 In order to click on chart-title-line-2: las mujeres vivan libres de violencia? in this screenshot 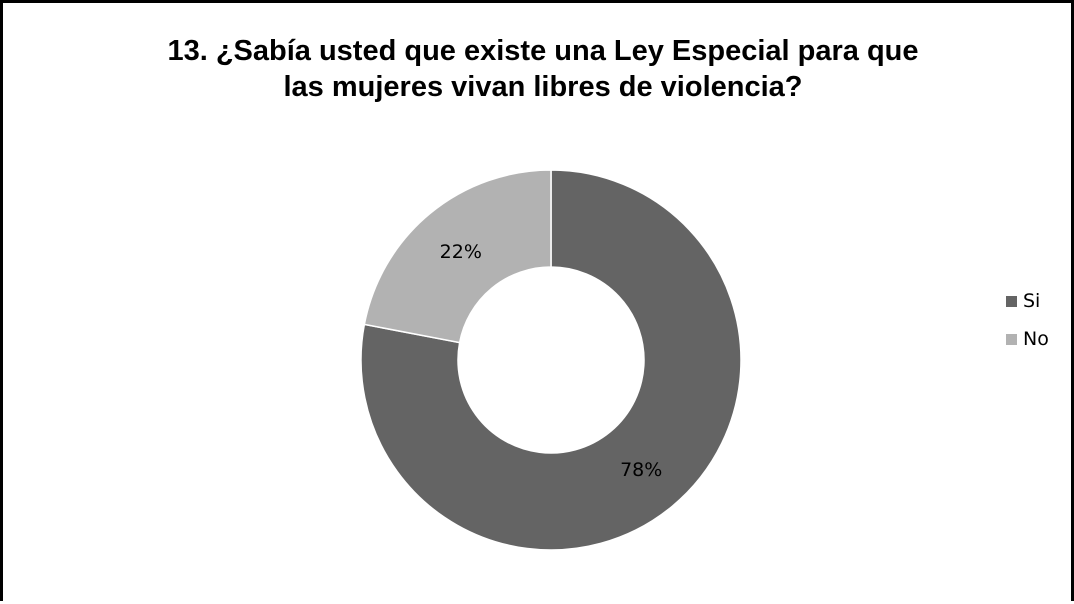, I will do `click(543, 87)`.